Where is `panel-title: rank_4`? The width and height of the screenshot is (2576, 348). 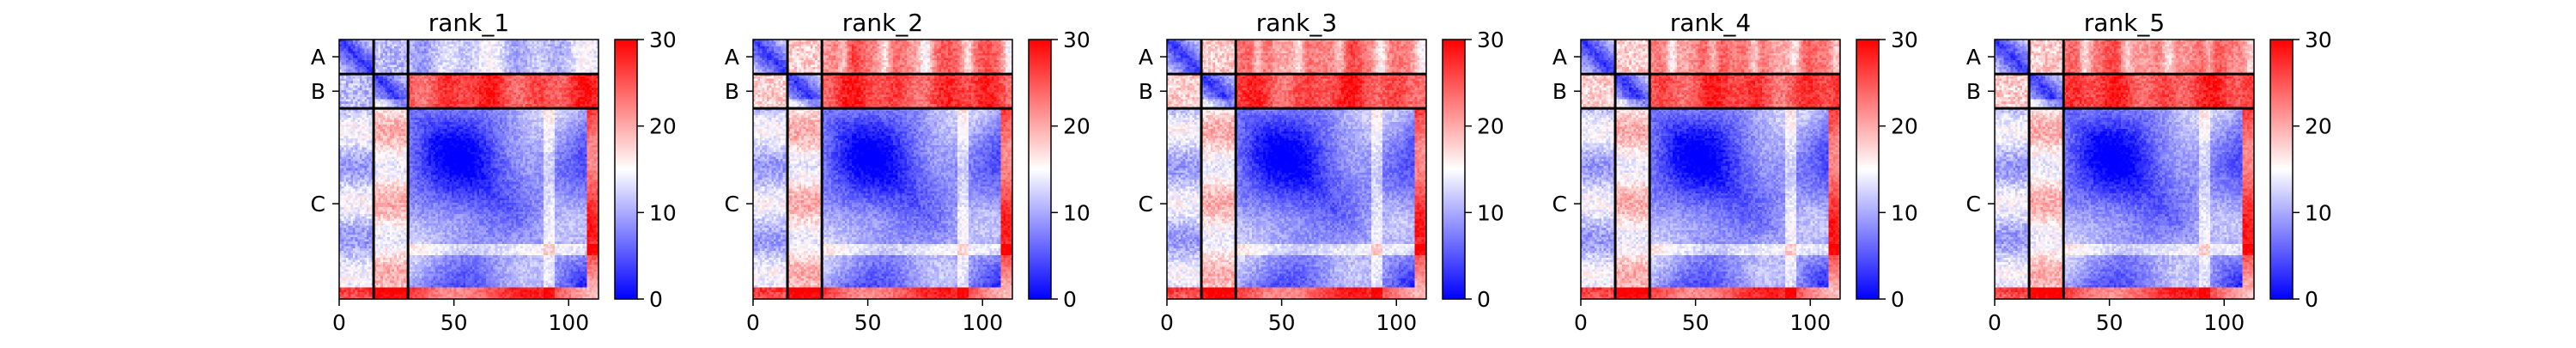
panel-title: rank_4 is located at coordinates (1711, 23).